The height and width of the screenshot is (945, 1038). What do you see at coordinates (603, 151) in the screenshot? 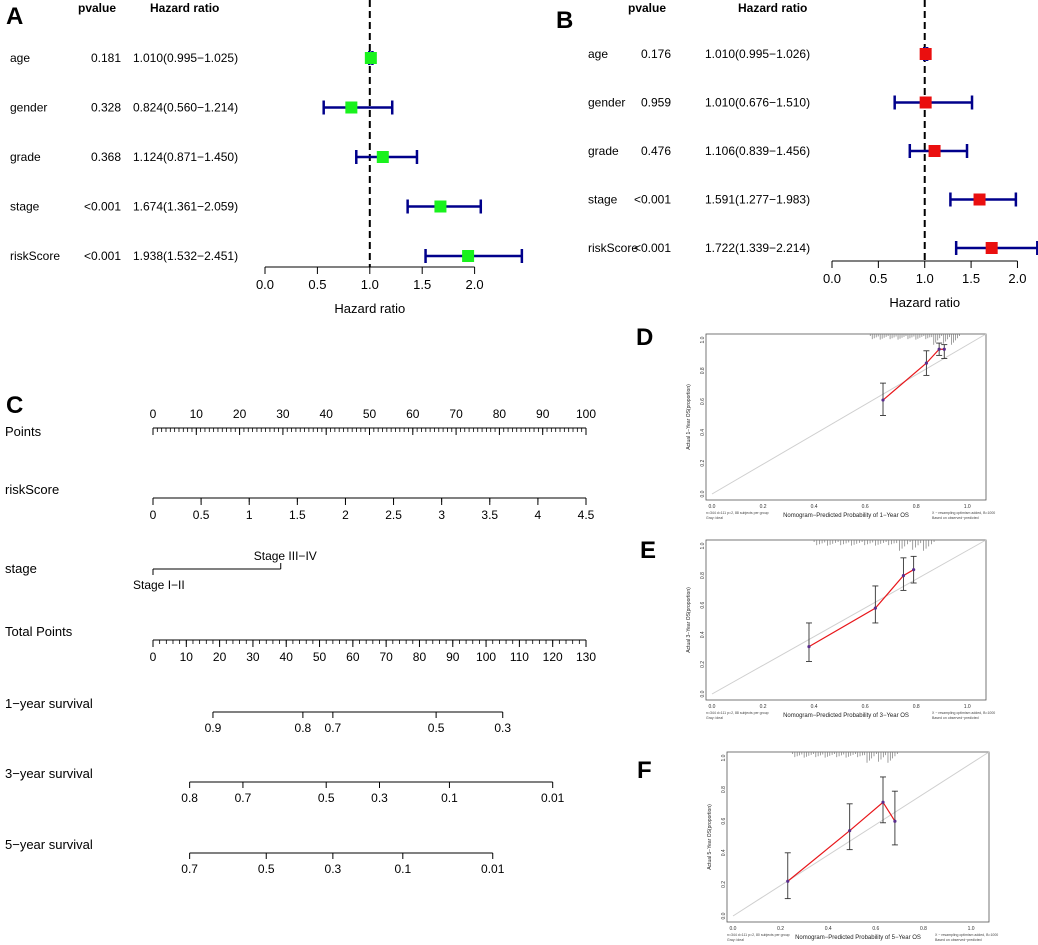
I see `row-label: grade` at bounding box center [603, 151].